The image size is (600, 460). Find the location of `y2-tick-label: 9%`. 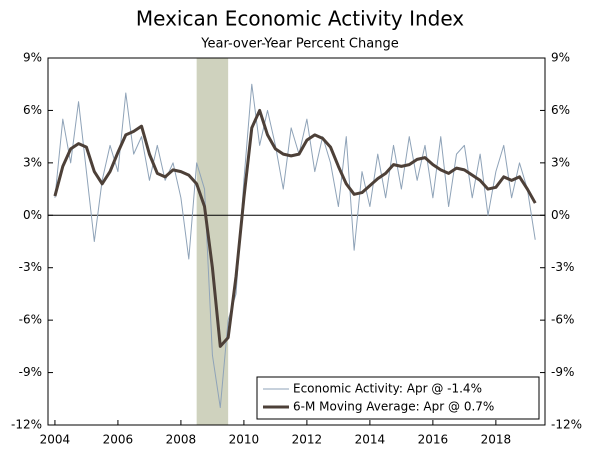

y2-tick-label: 9% is located at coordinates (560, 58).